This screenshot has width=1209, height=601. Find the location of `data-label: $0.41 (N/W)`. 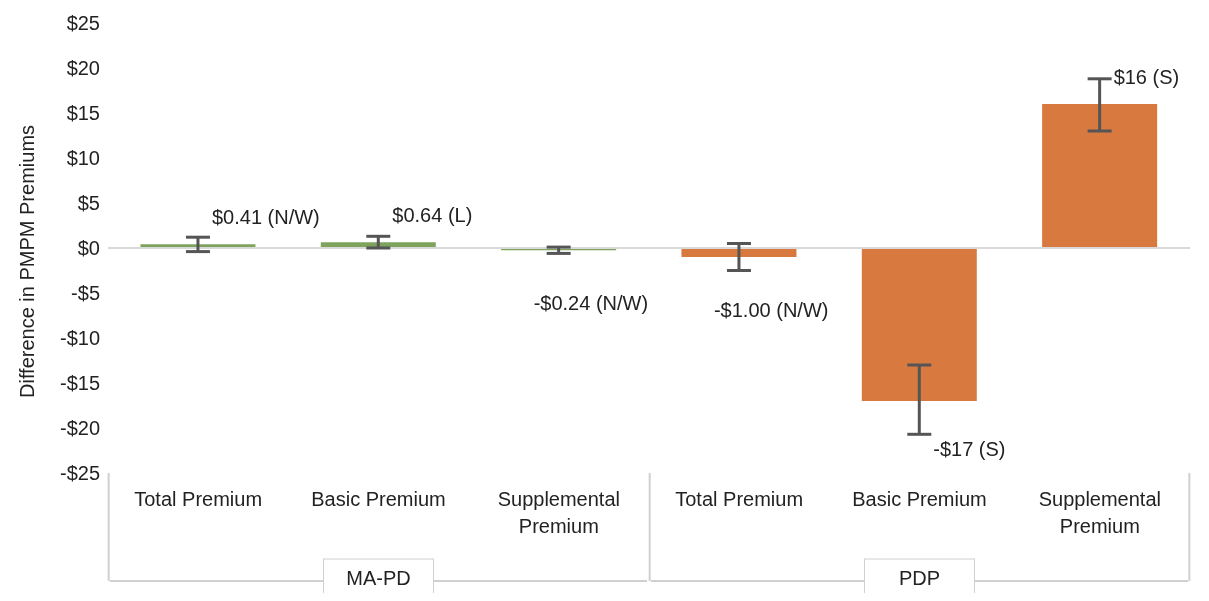

data-label: $0.41 (N/W) is located at coordinates (265, 217).